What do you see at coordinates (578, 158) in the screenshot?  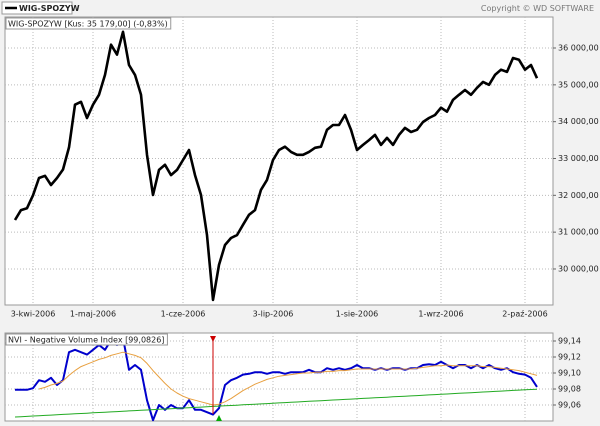 I see `y-tick-label: 33 000,00` at bounding box center [578, 158].